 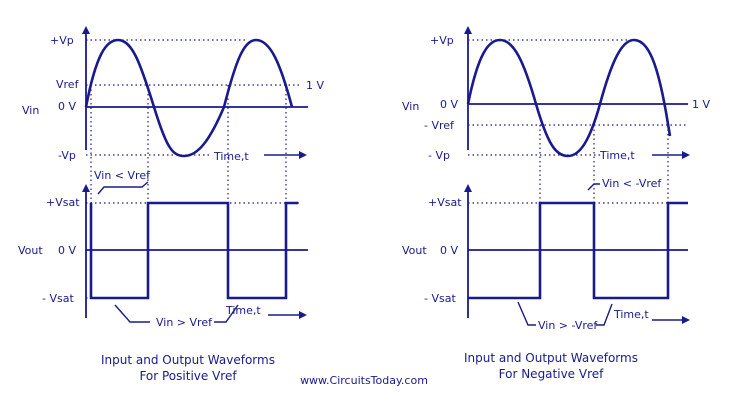 I want to click on left-input-time-label: Time,t, so click(x=231, y=156).